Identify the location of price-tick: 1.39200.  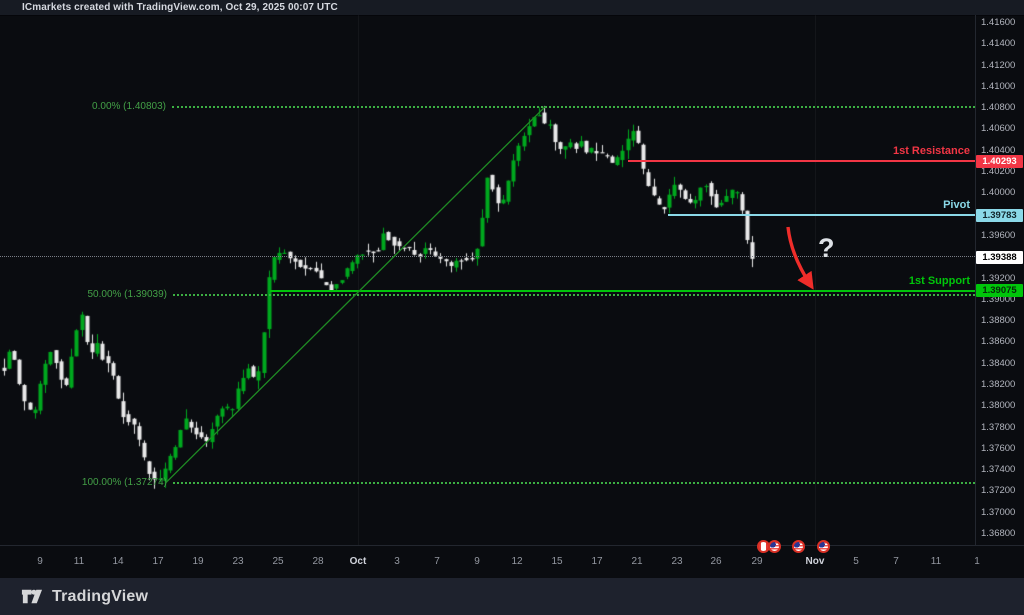
(998, 278).